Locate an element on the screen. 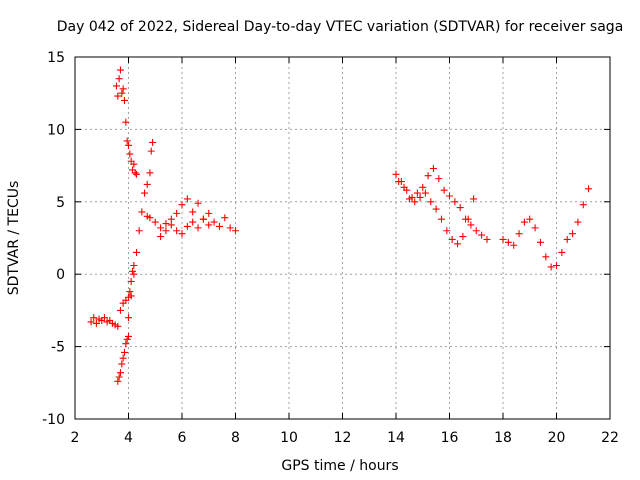  y-tick-label: 5 is located at coordinates (60, 203).